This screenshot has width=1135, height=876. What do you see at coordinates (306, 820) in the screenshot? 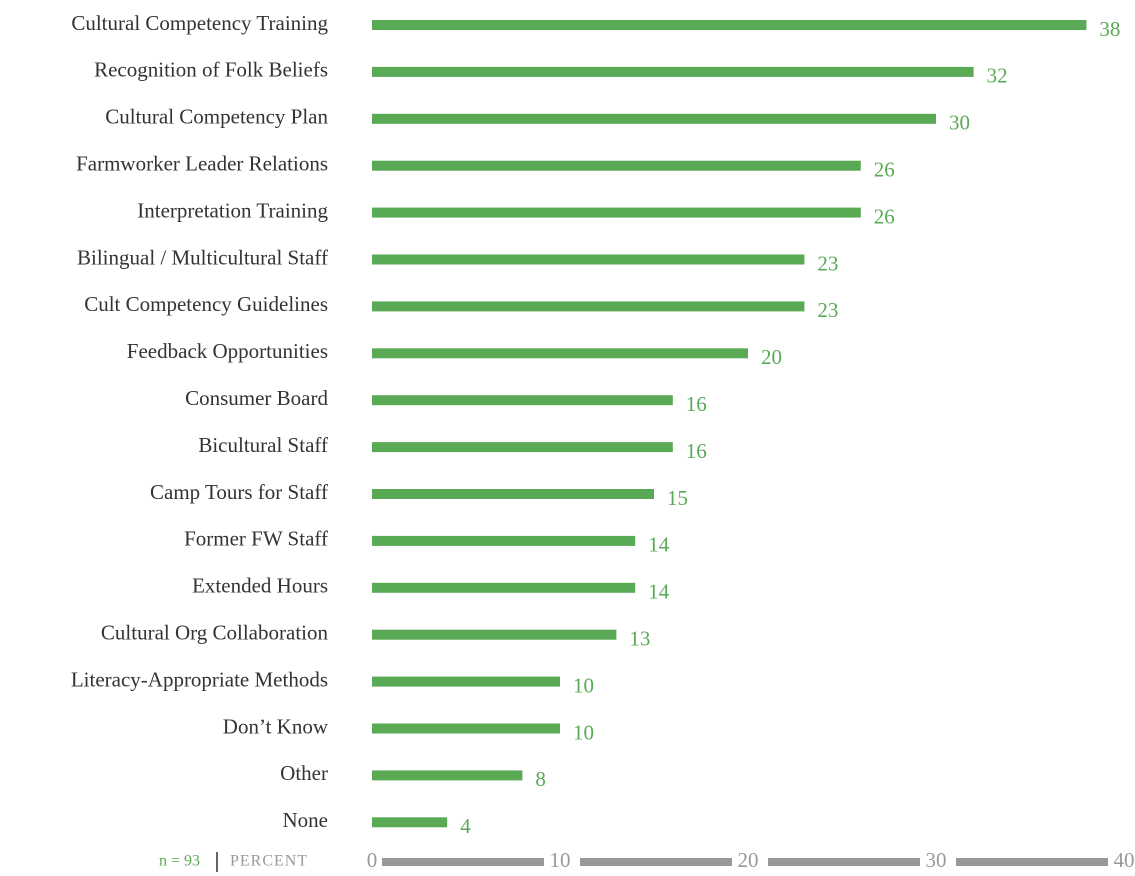
I see `category-label: None` at bounding box center [306, 820].